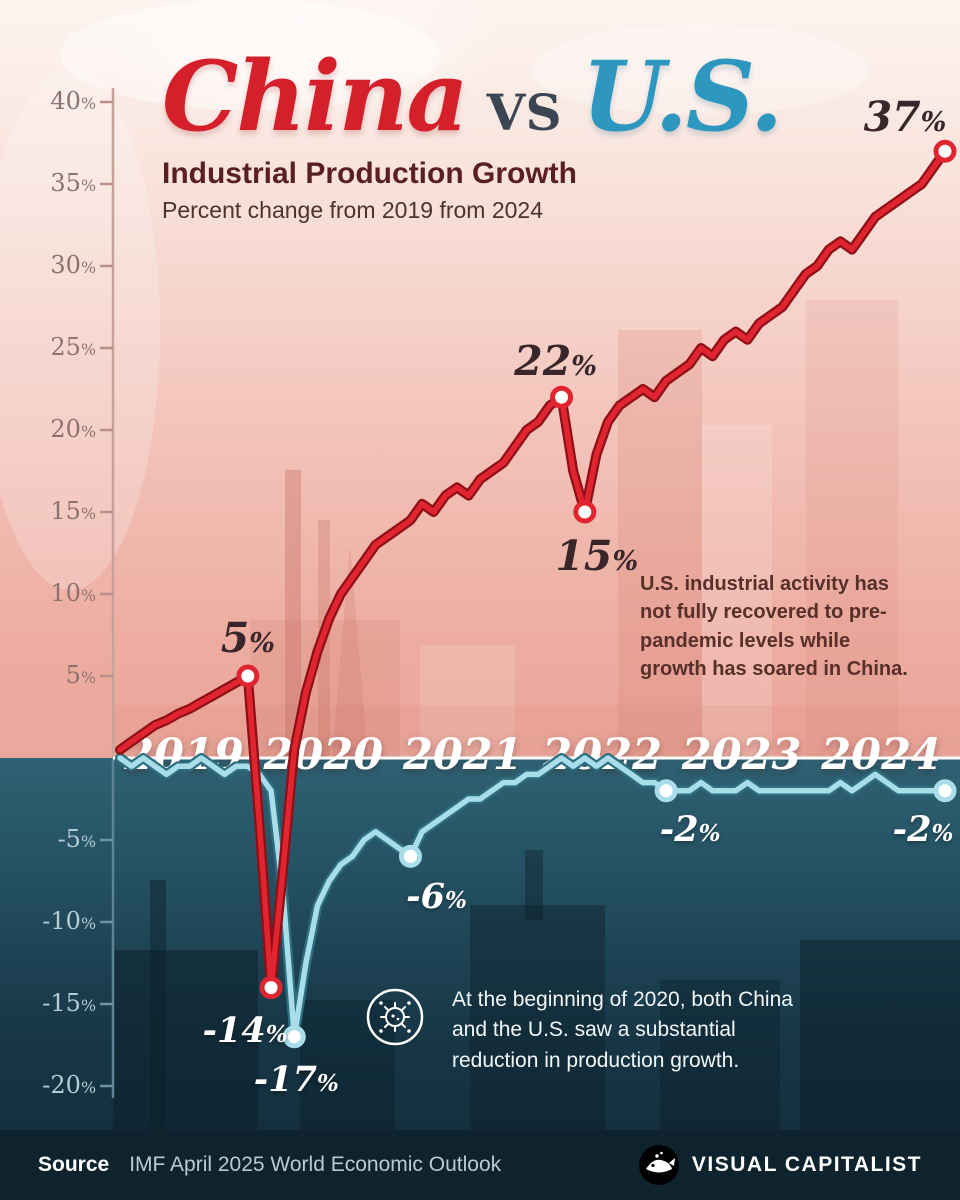 The image size is (960, 1200). I want to click on y-tick-label: 10%, so click(73, 593).